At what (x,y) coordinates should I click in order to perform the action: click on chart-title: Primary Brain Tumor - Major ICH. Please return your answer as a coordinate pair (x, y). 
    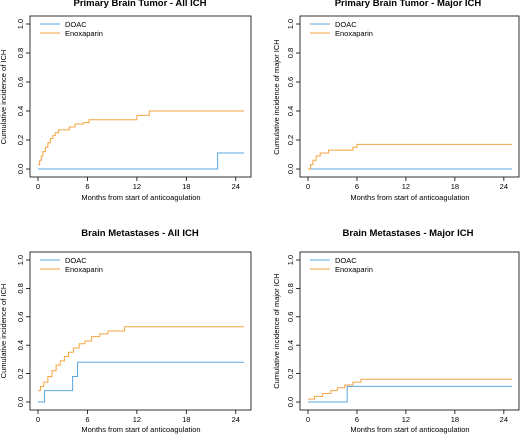
    Looking at the image, I should click on (408, 4).